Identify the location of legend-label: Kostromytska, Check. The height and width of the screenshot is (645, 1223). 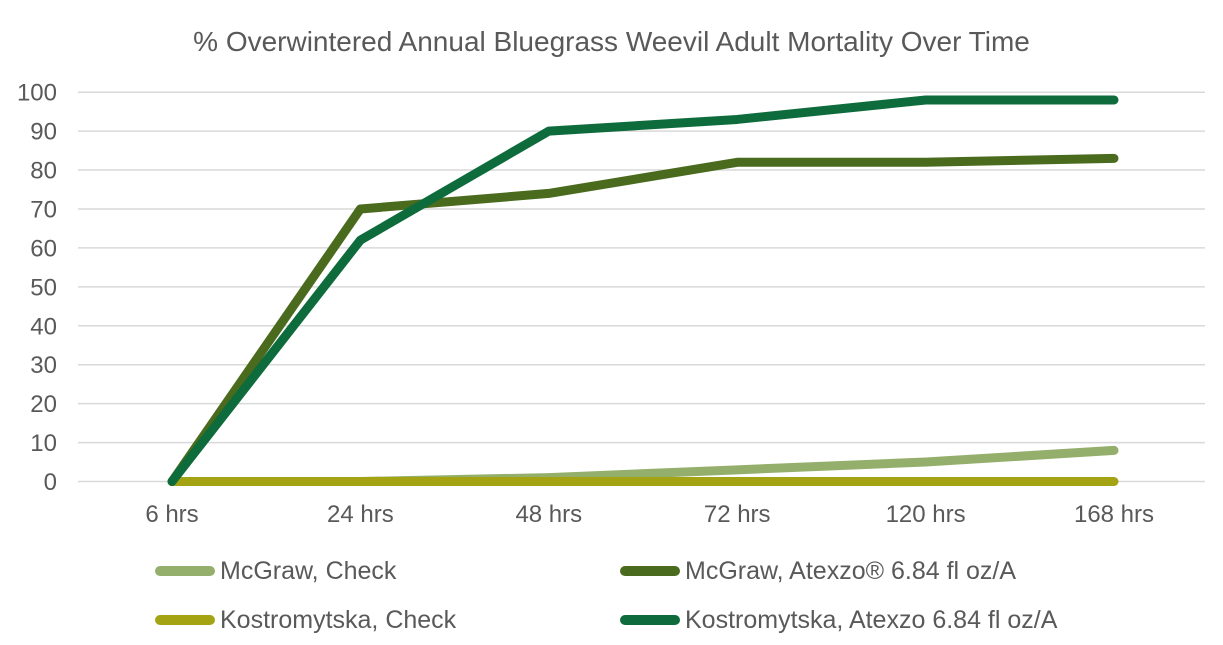
(338, 619).